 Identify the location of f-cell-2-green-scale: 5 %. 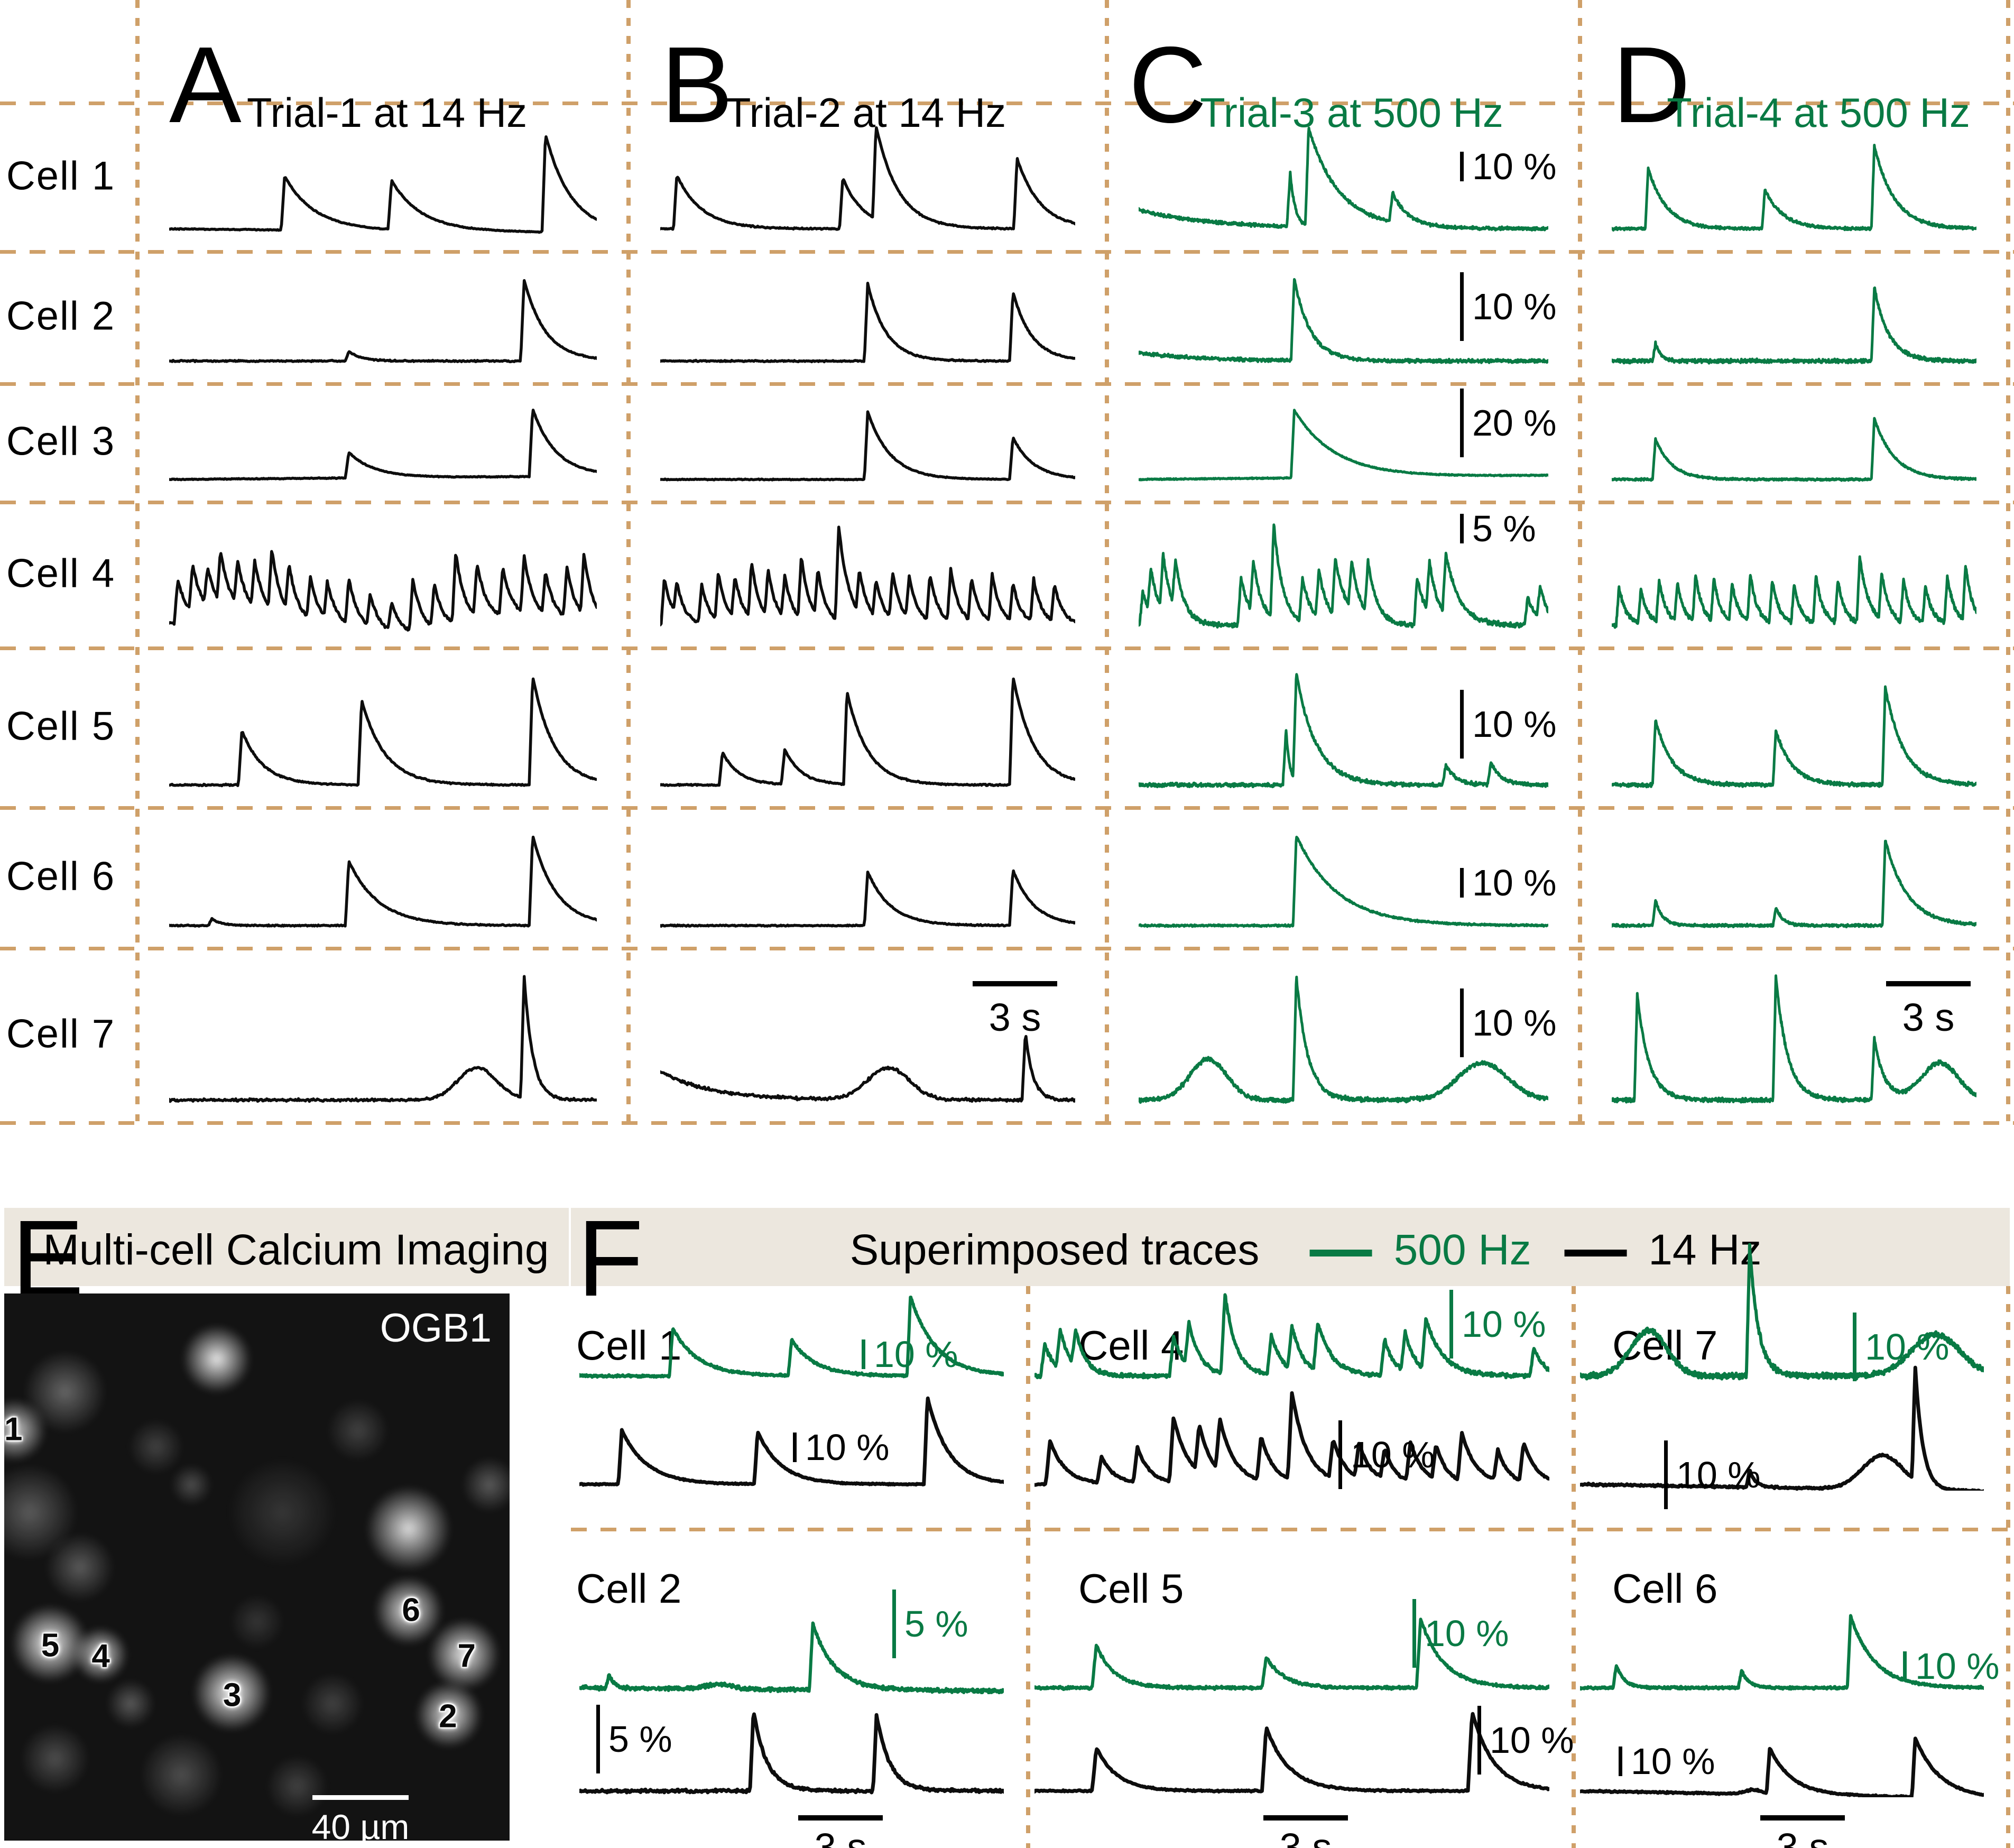
(930, 1624).